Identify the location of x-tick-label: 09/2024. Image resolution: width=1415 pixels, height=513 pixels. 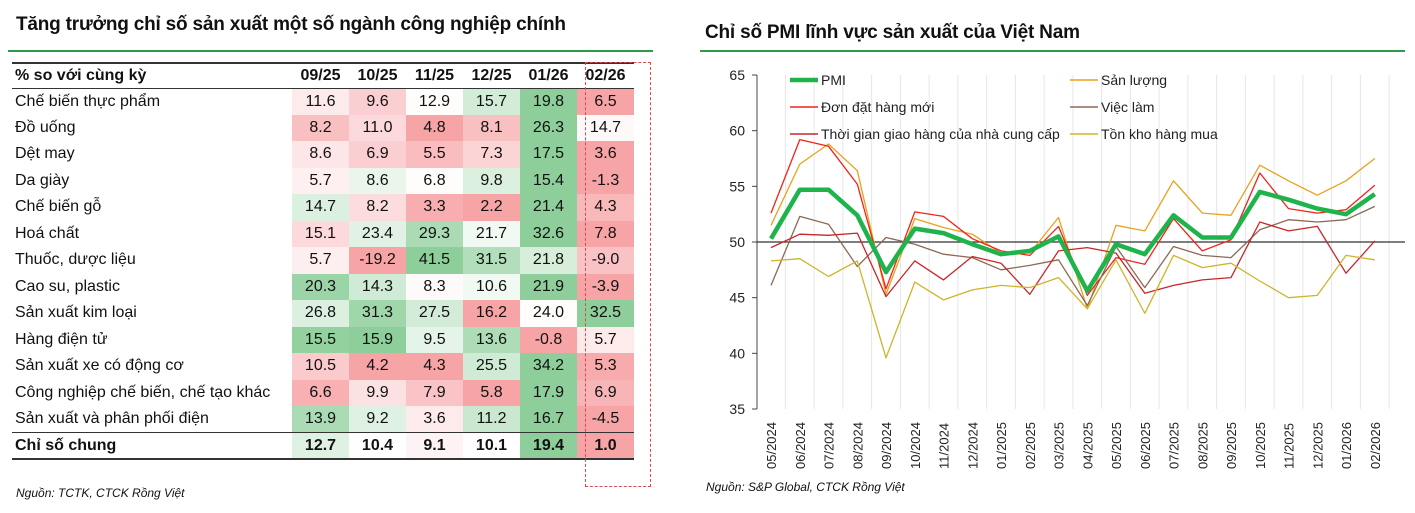
(886, 445).